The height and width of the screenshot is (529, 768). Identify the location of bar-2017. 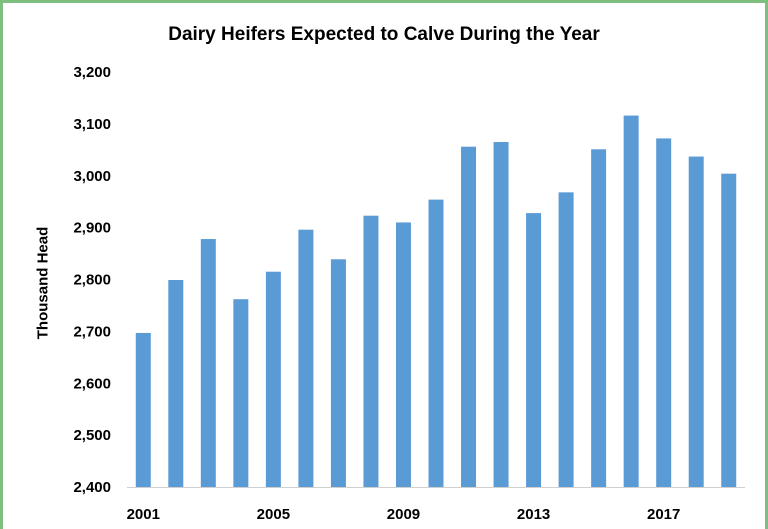
(664, 312).